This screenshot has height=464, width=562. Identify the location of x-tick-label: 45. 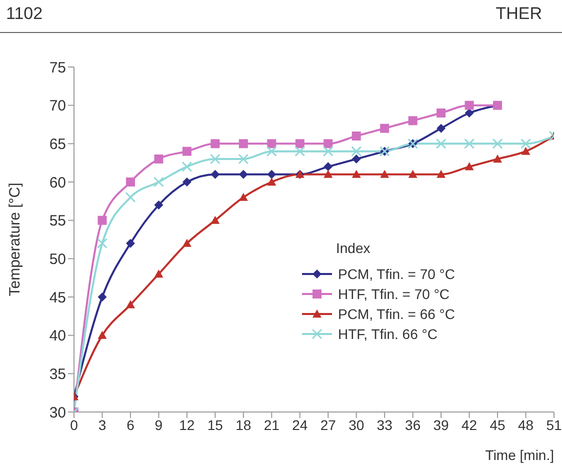
(498, 424).